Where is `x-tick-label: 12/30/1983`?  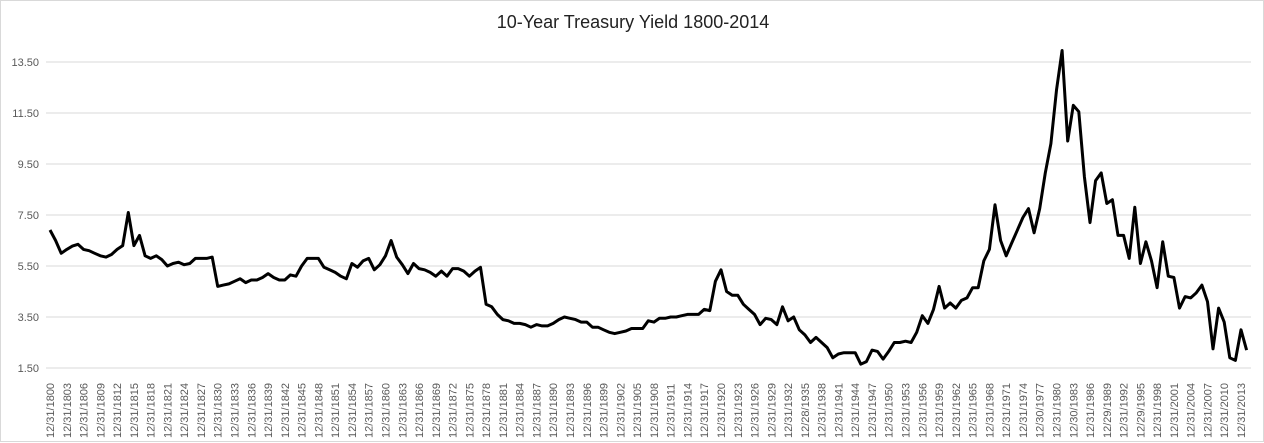
x-tick-label: 12/30/1983 is located at coordinates (1074, 410).